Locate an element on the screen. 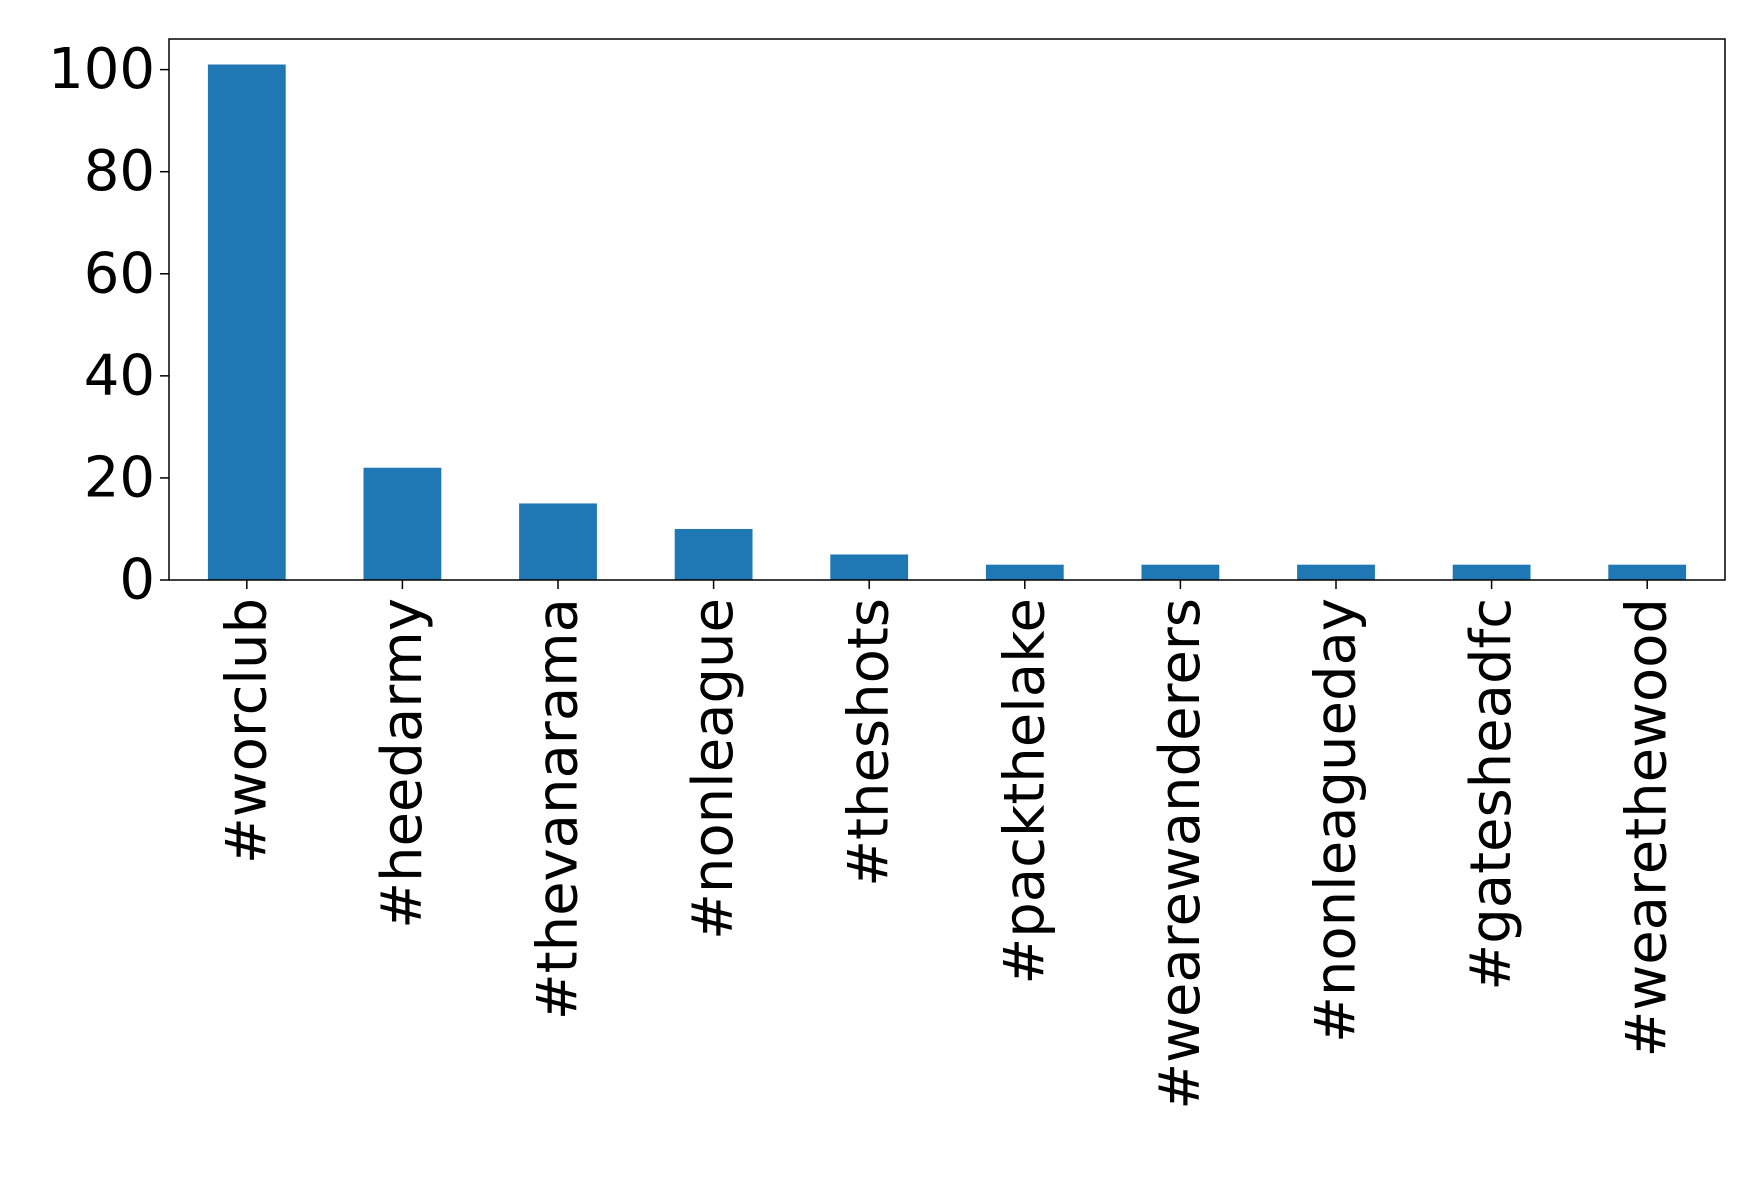 This screenshot has height=1203, width=1758. x-tick-label: #heedarmy is located at coordinates (402, 763).